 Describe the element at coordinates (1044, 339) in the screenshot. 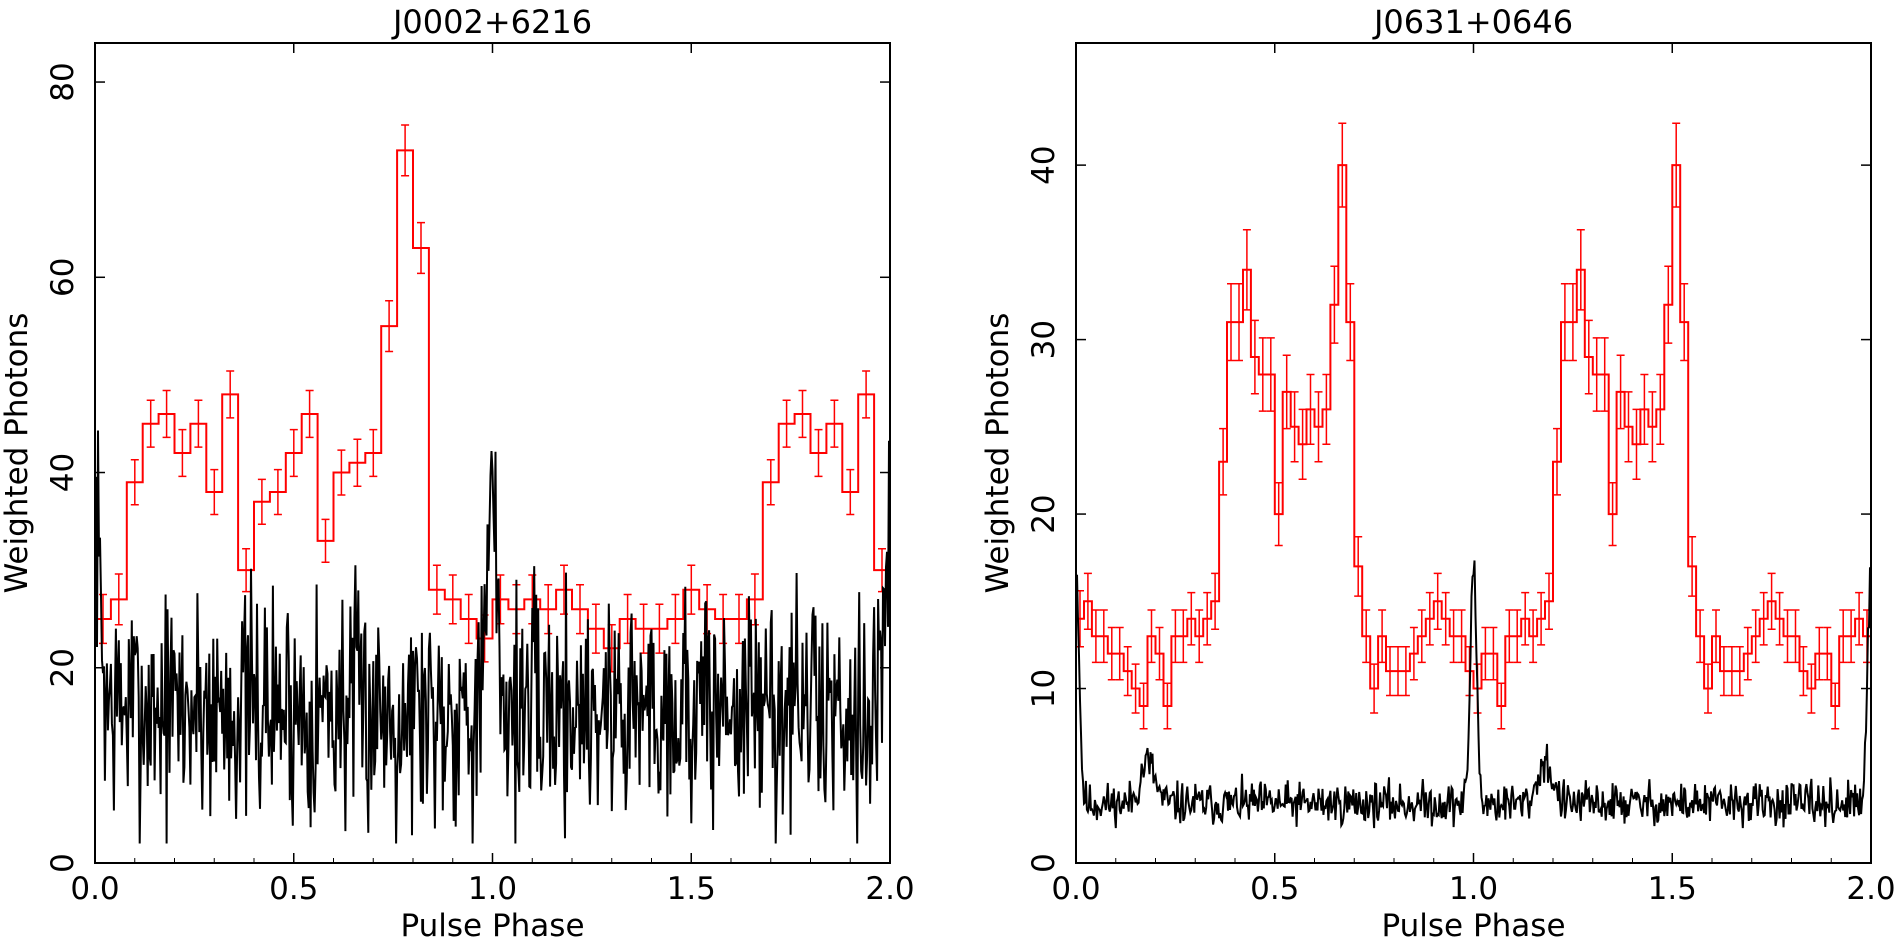

I see `y-tick-label: 30` at that location.